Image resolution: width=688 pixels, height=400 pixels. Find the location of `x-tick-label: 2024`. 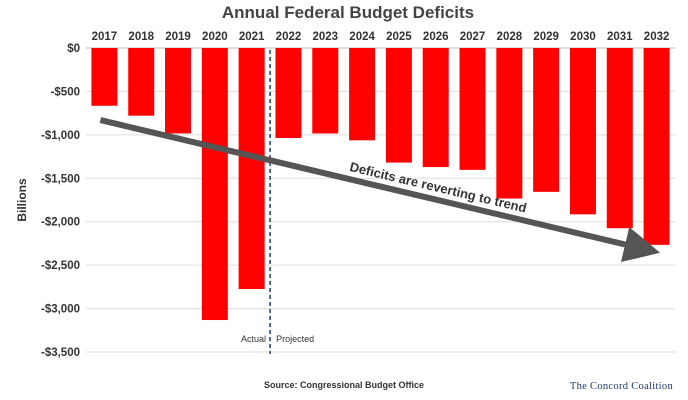

x-tick-label: 2024 is located at coordinates (362, 37).